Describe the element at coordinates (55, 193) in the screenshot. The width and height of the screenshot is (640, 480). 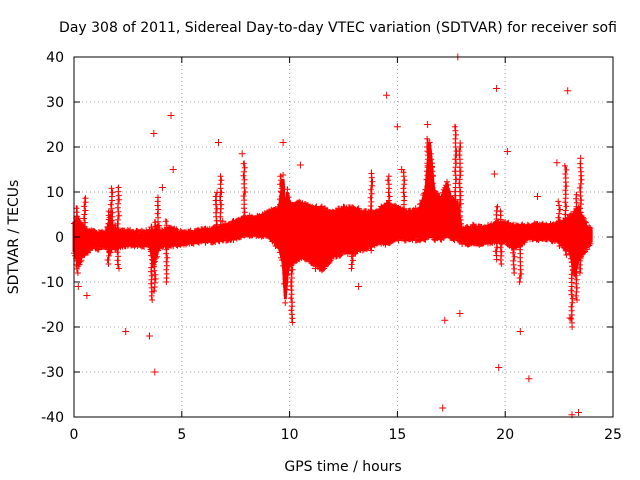
I see `y-tick-label: 10` at that location.